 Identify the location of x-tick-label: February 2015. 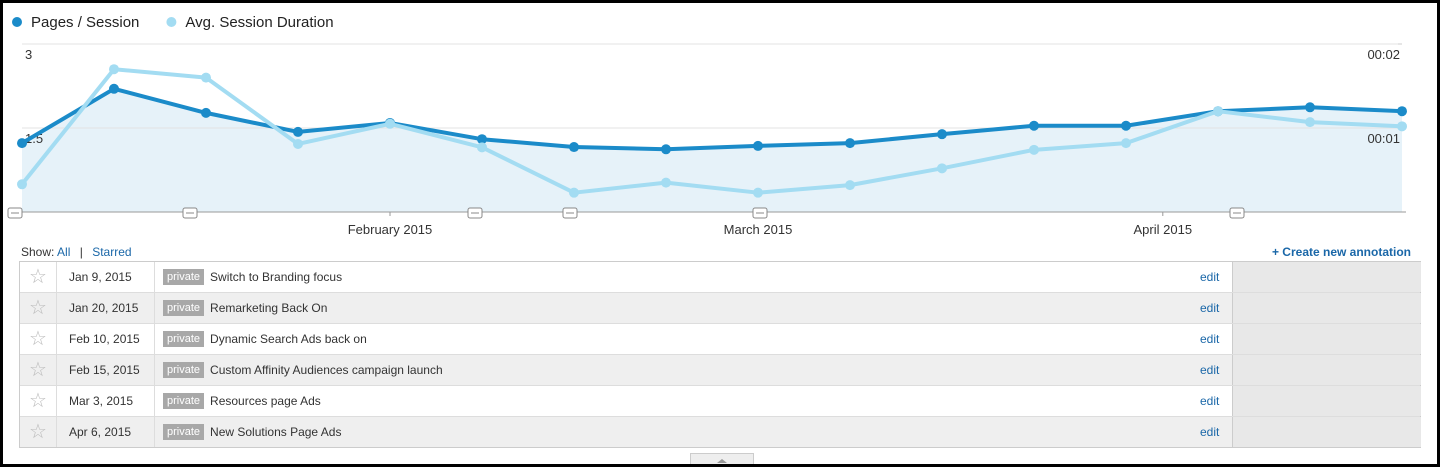
(390, 229).